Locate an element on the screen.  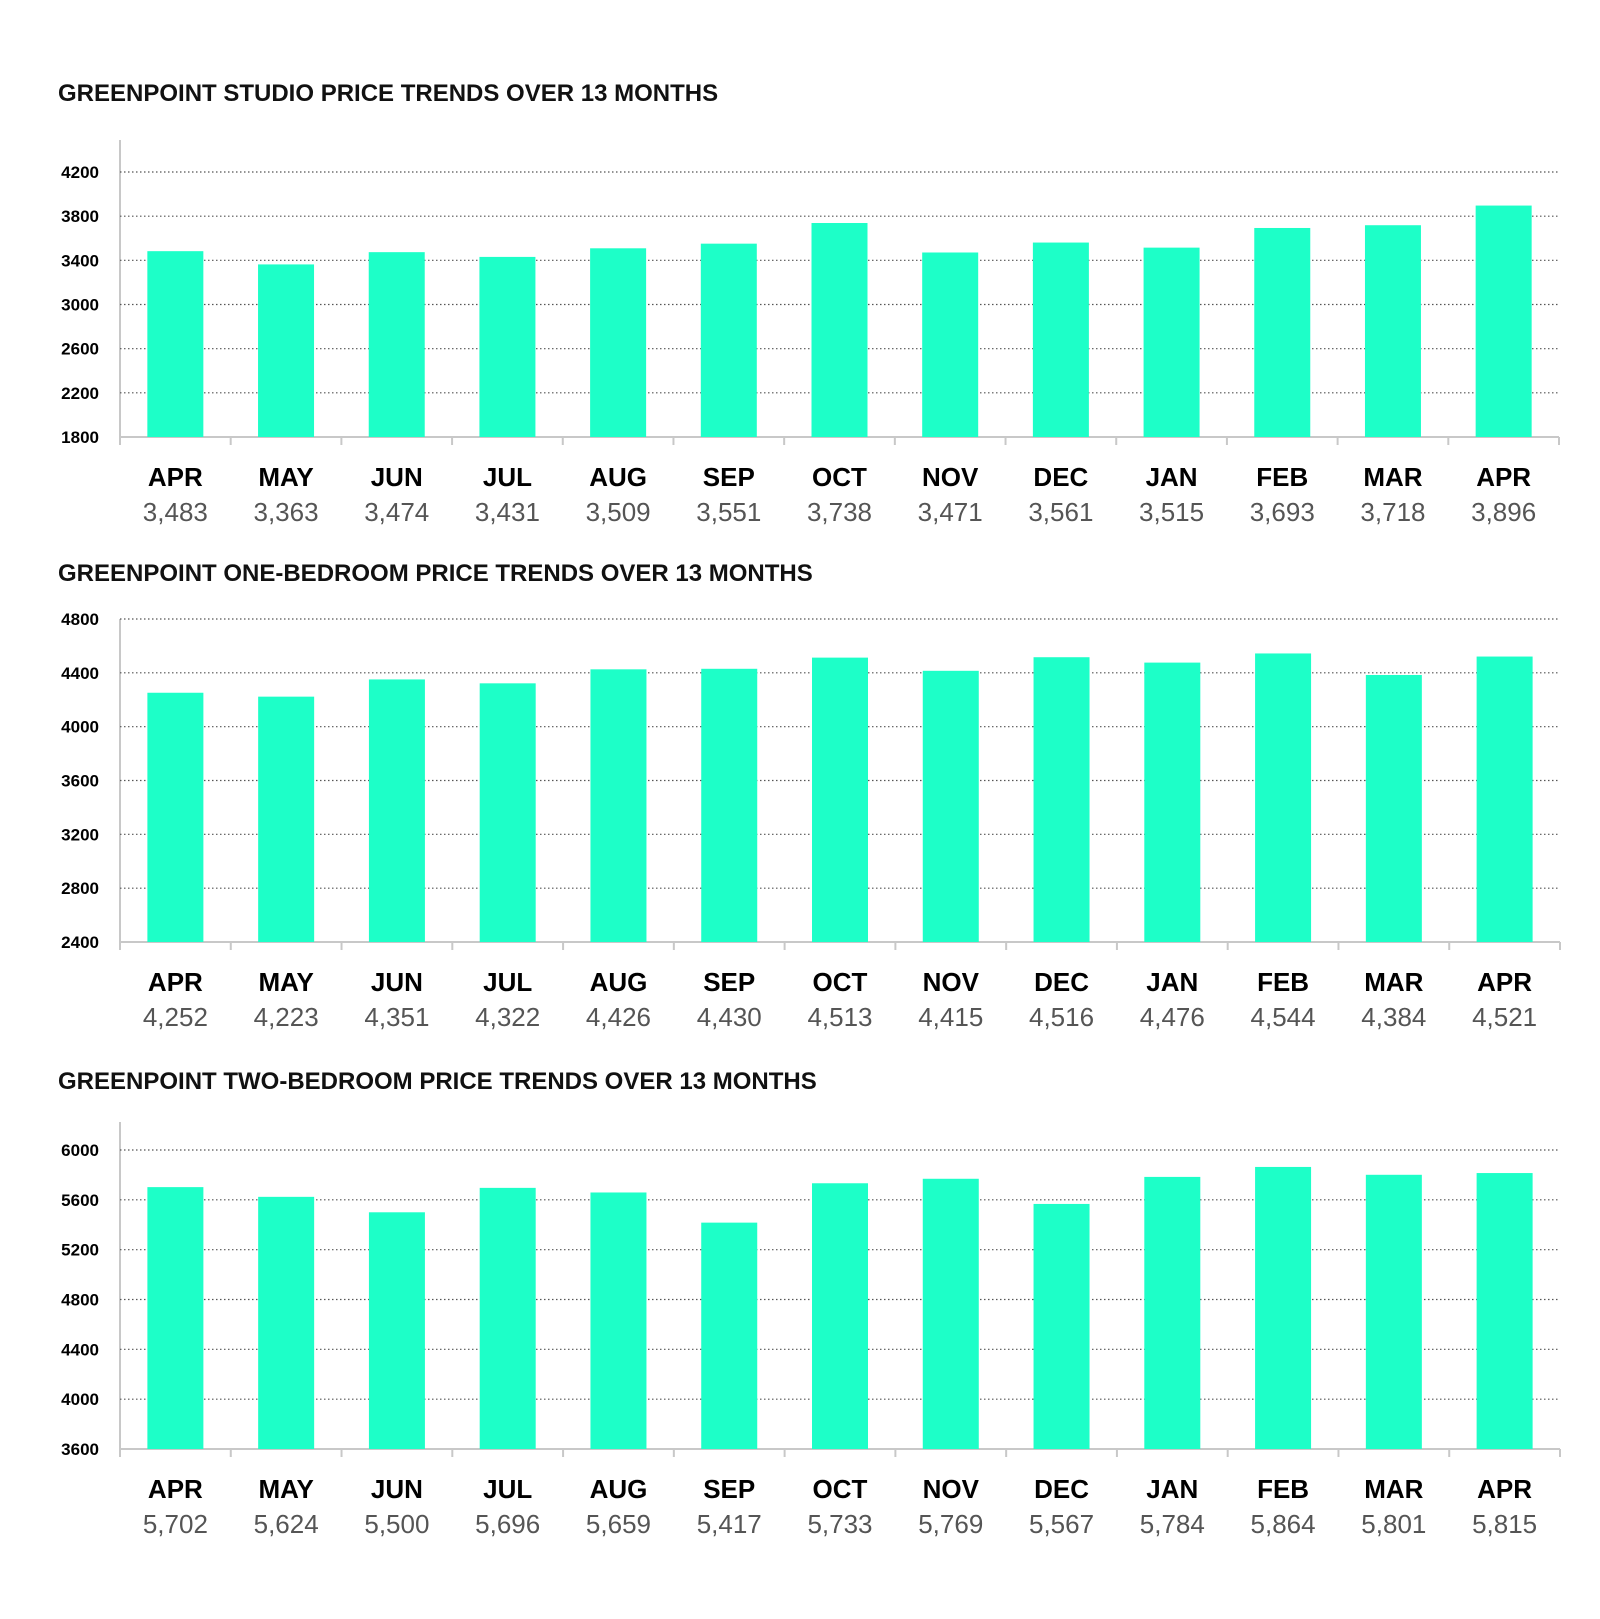
data-label: 5,733 is located at coordinates (839, 1524).